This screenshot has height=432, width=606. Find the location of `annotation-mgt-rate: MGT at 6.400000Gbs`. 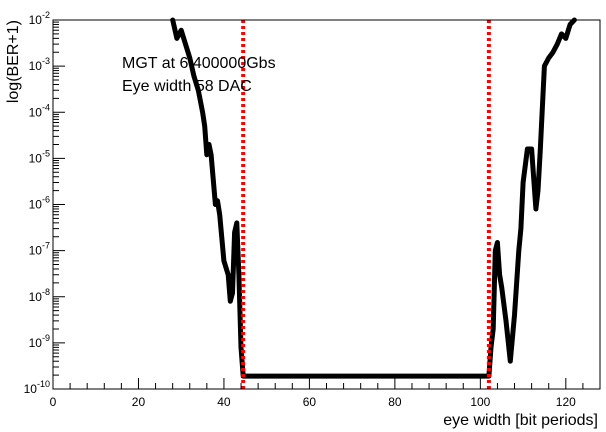

annotation-mgt-rate: MGT at 6.400000Gbs is located at coordinates (199, 63).